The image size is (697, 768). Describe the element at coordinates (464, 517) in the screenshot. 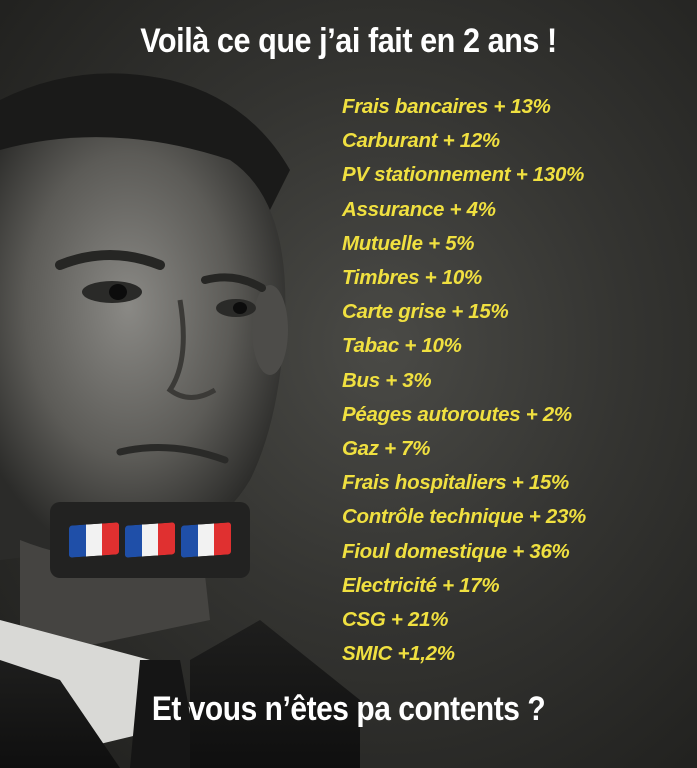

I see `list-item: Contrôle technique + 23%` at that location.